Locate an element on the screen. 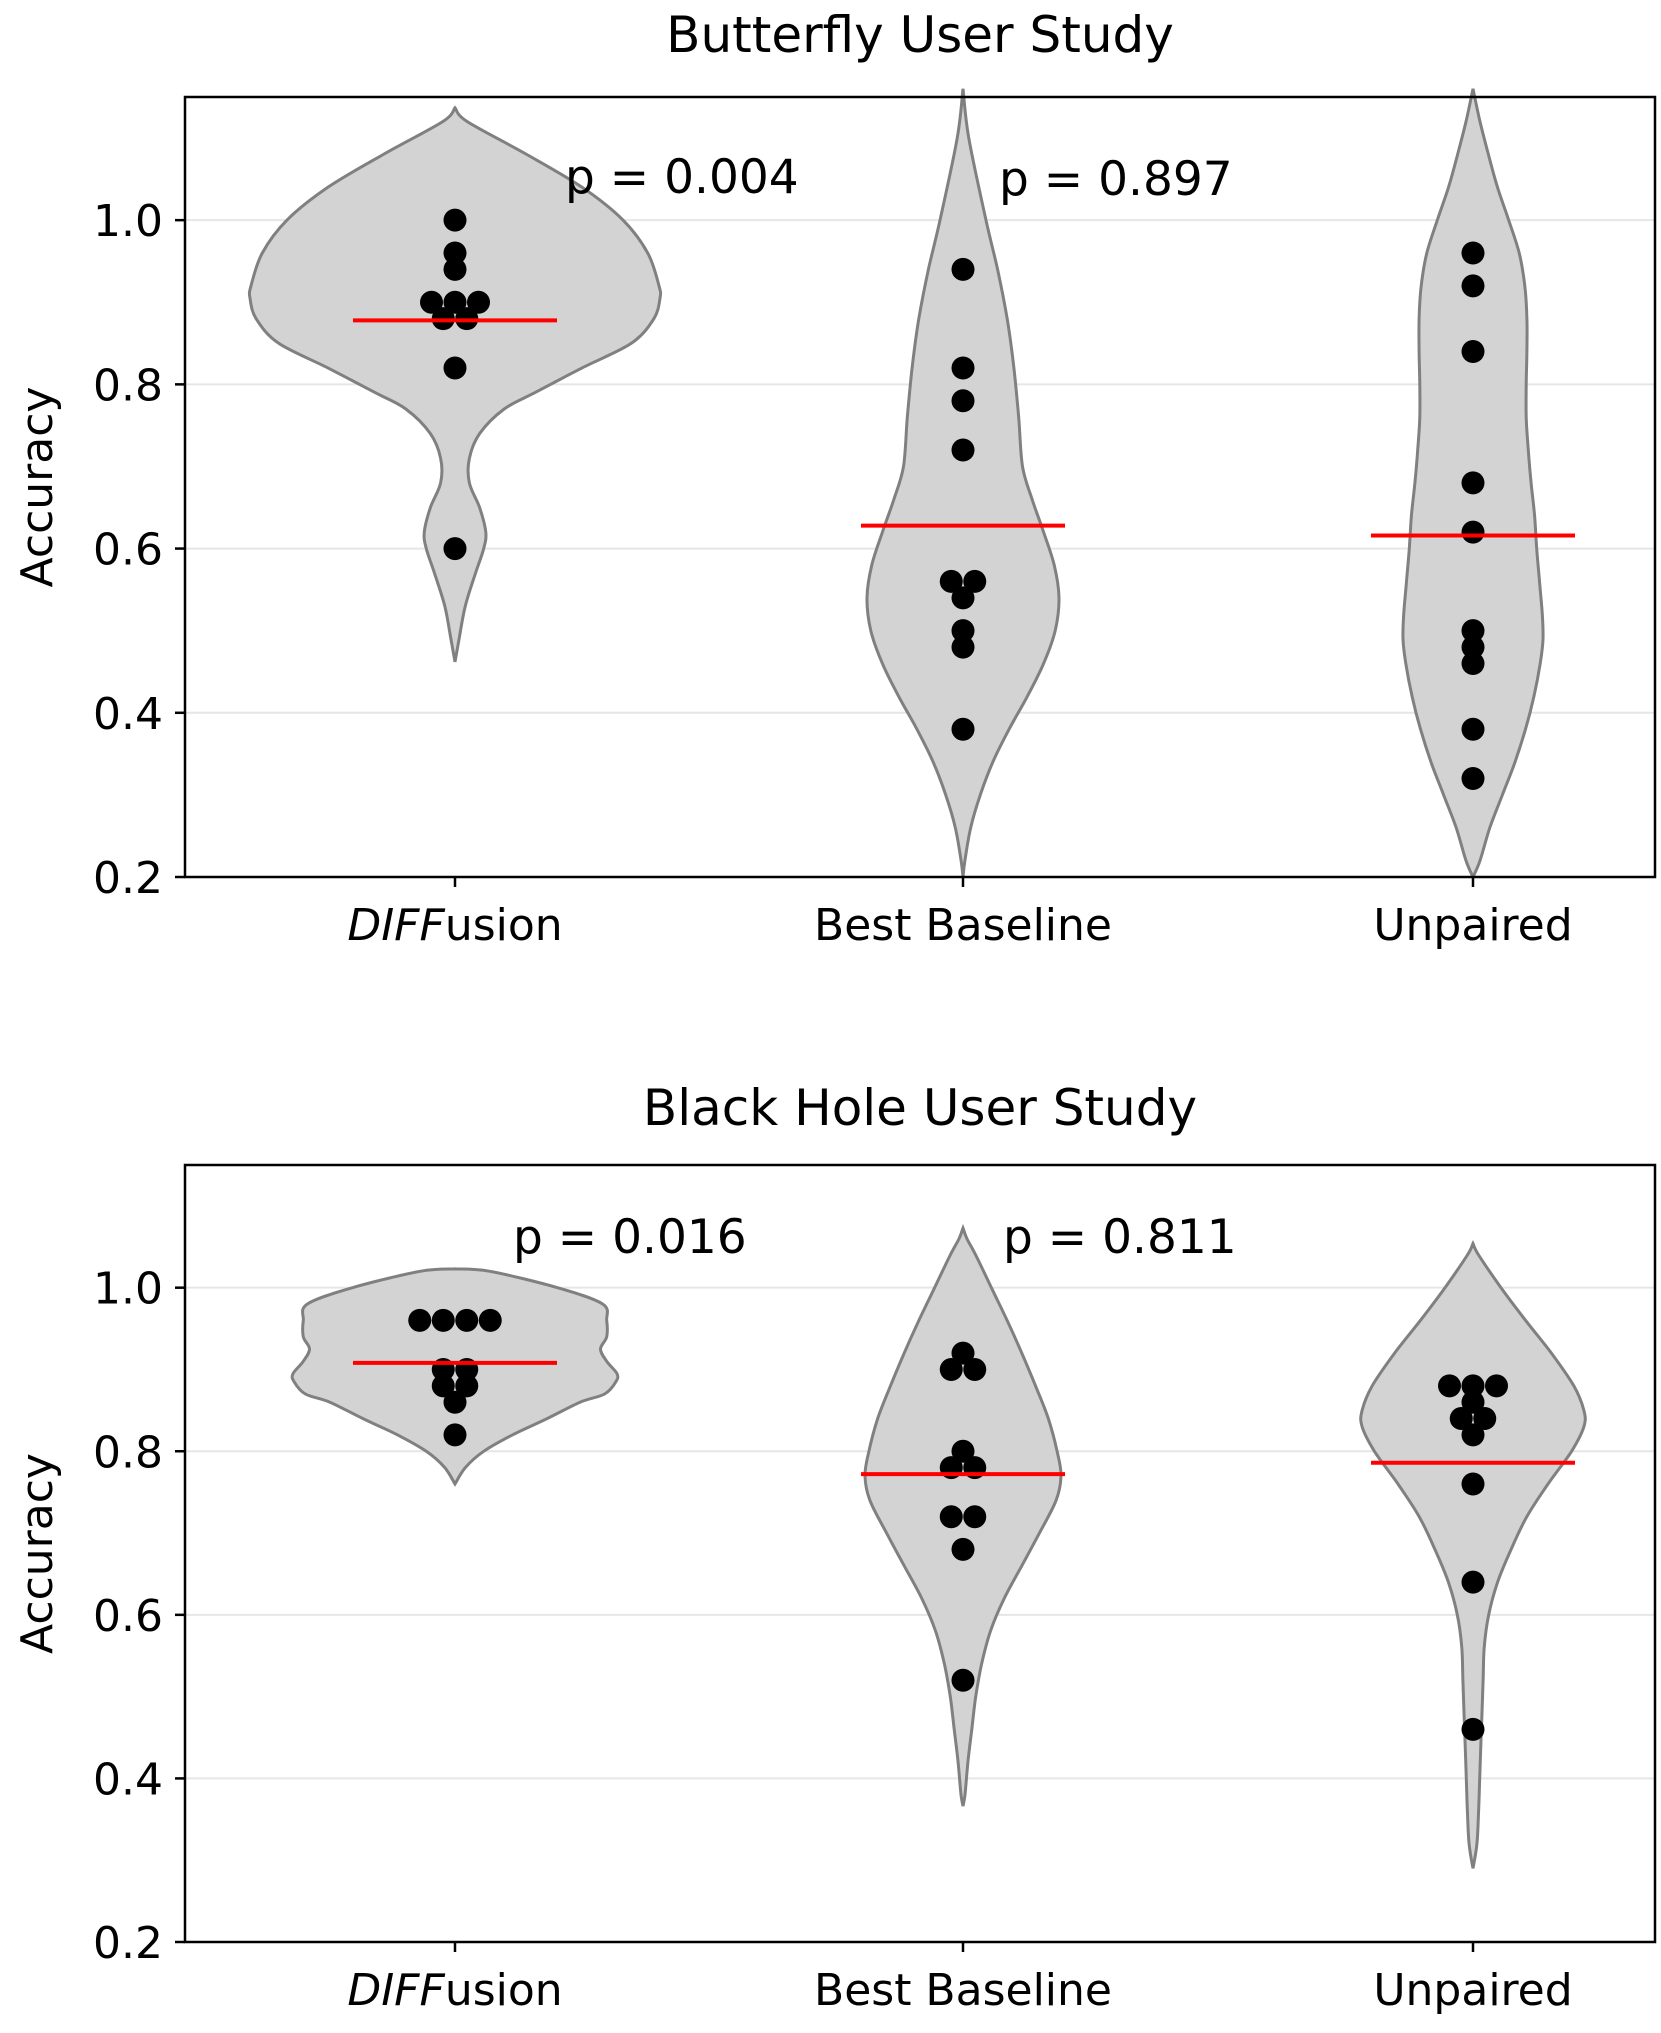 The width and height of the screenshot is (1661, 2033). p-value-annotation: p = 0.016 is located at coordinates (630, 1237).